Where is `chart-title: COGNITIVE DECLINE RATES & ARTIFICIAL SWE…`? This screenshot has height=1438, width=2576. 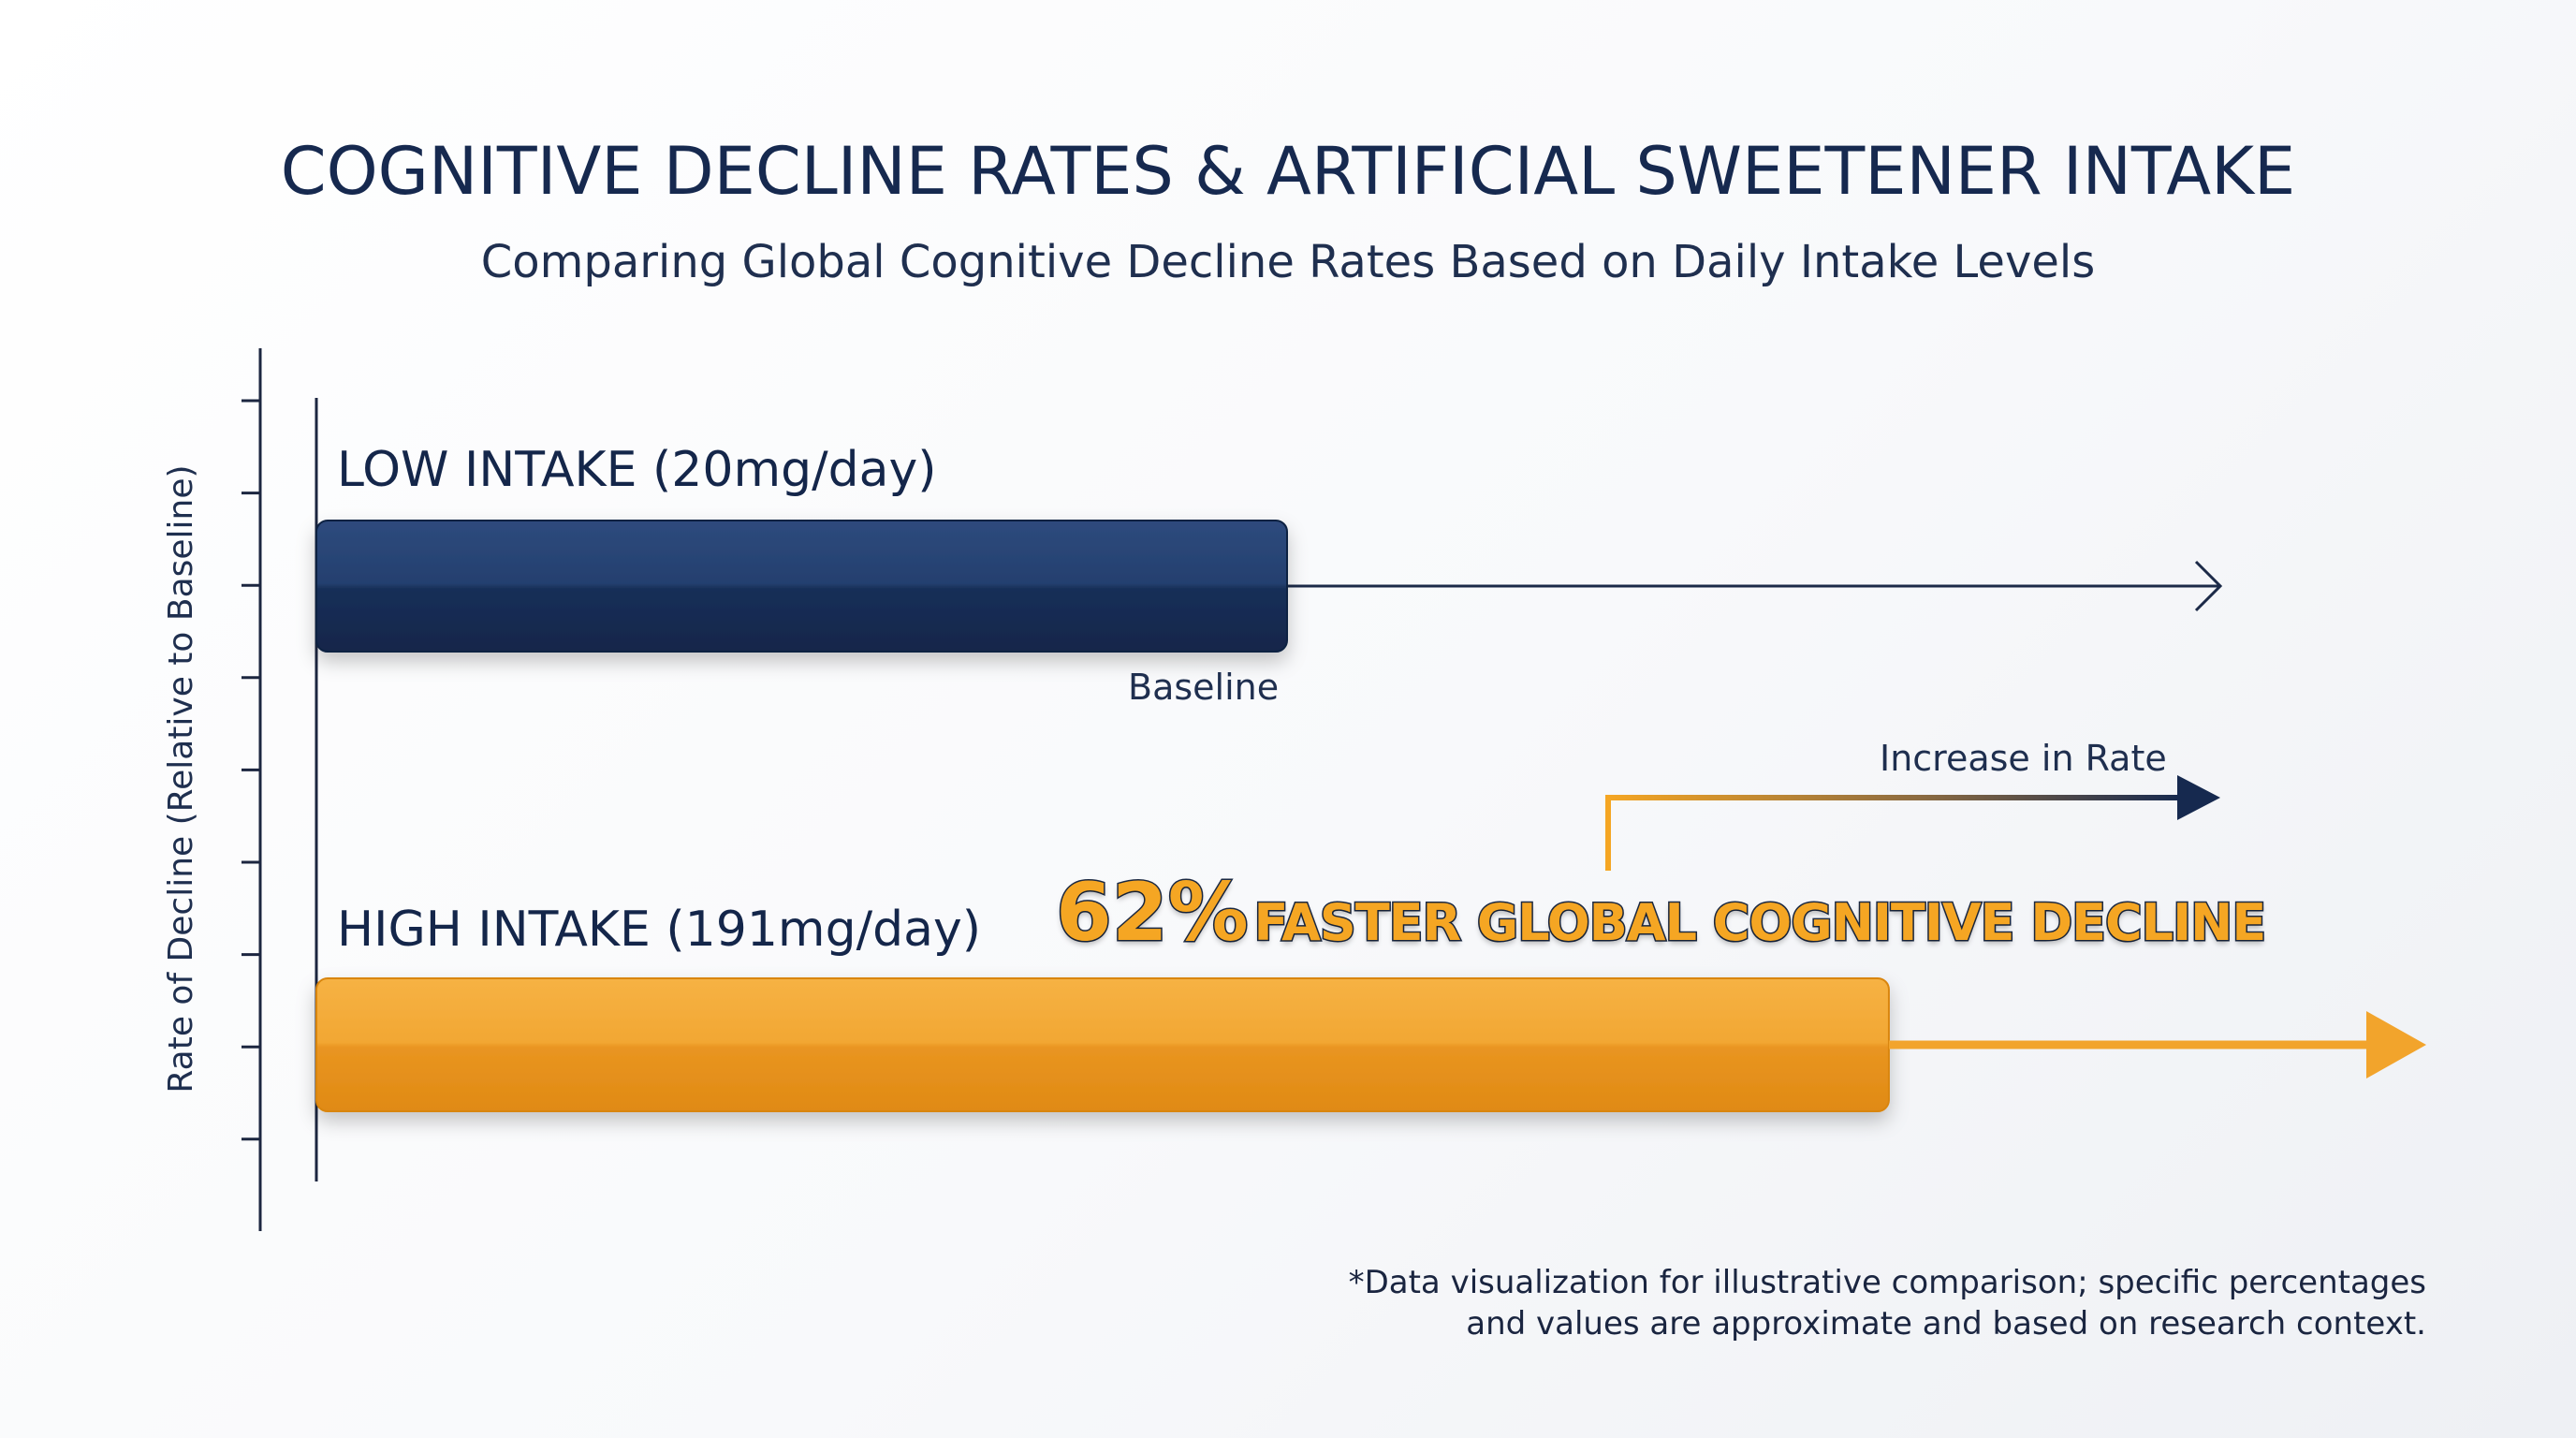 chart-title: COGNITIVE DECLINE RATES & ARTIFICIAL SWE… is located at coordinates (1288, 171).